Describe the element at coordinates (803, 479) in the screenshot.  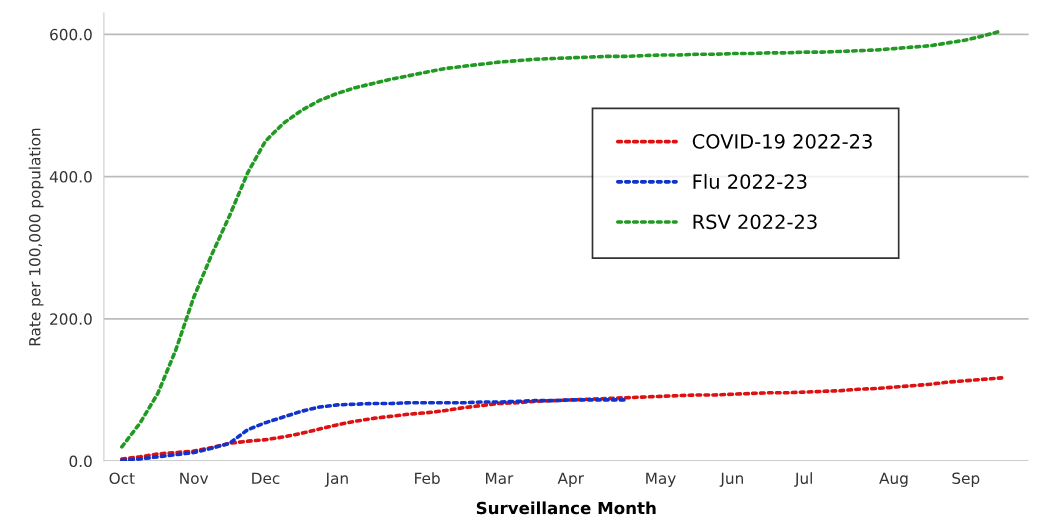
I see `x-tick-label: Jul` at that location.